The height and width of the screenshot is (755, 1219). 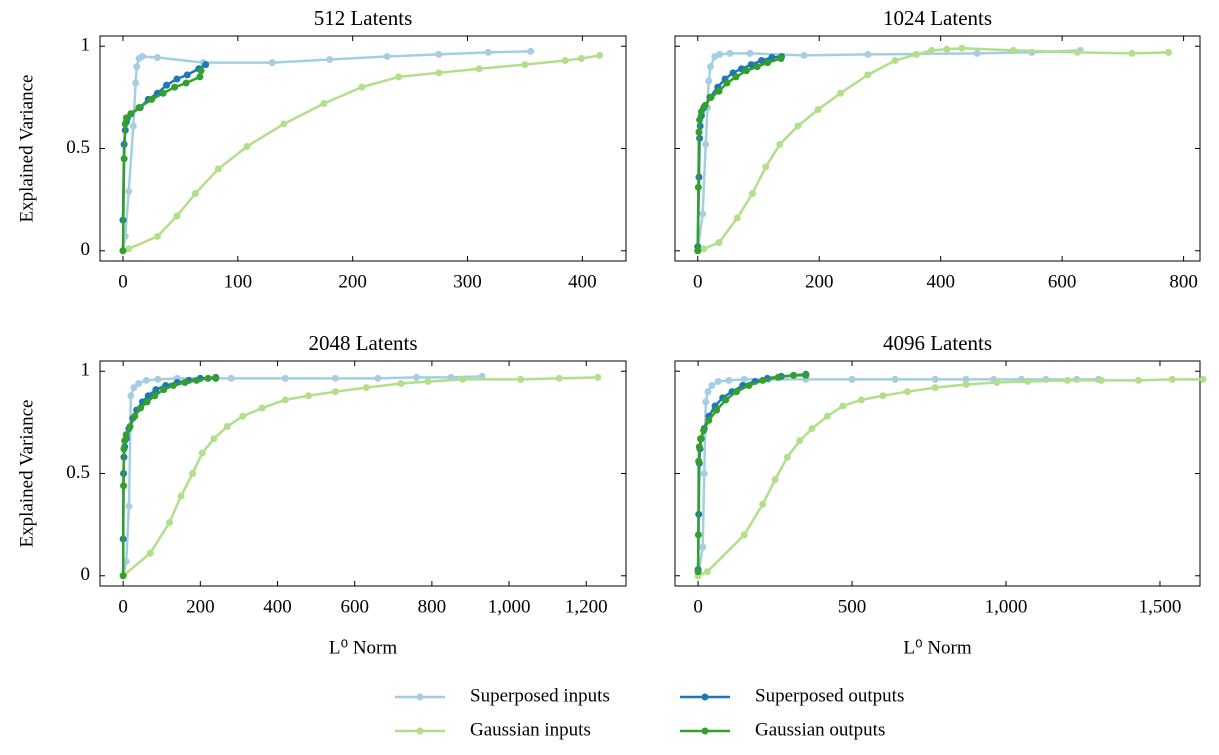 I want to click on chart-title: 4096 Latents, so click(x=937, y=343).